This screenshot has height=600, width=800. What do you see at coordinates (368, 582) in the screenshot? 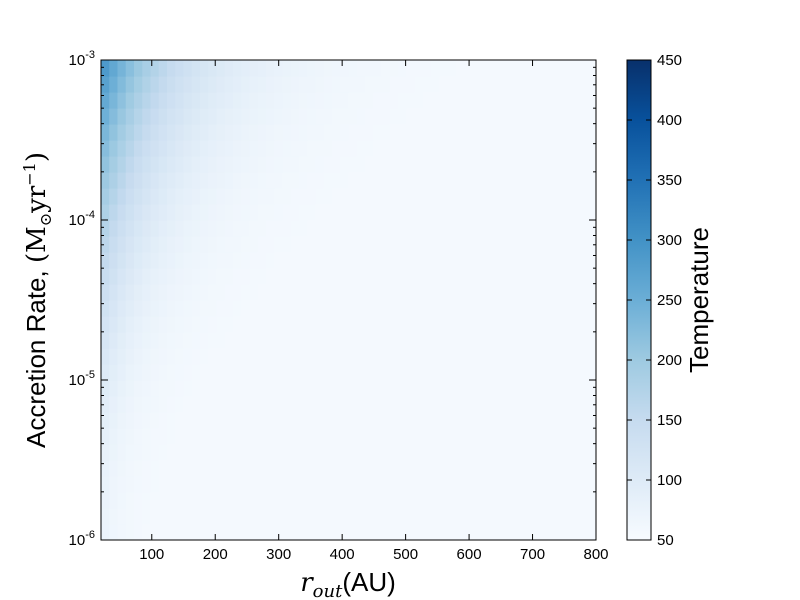
I see `x-axis-label-unit: (AU)` at bounding box center [368, 582].